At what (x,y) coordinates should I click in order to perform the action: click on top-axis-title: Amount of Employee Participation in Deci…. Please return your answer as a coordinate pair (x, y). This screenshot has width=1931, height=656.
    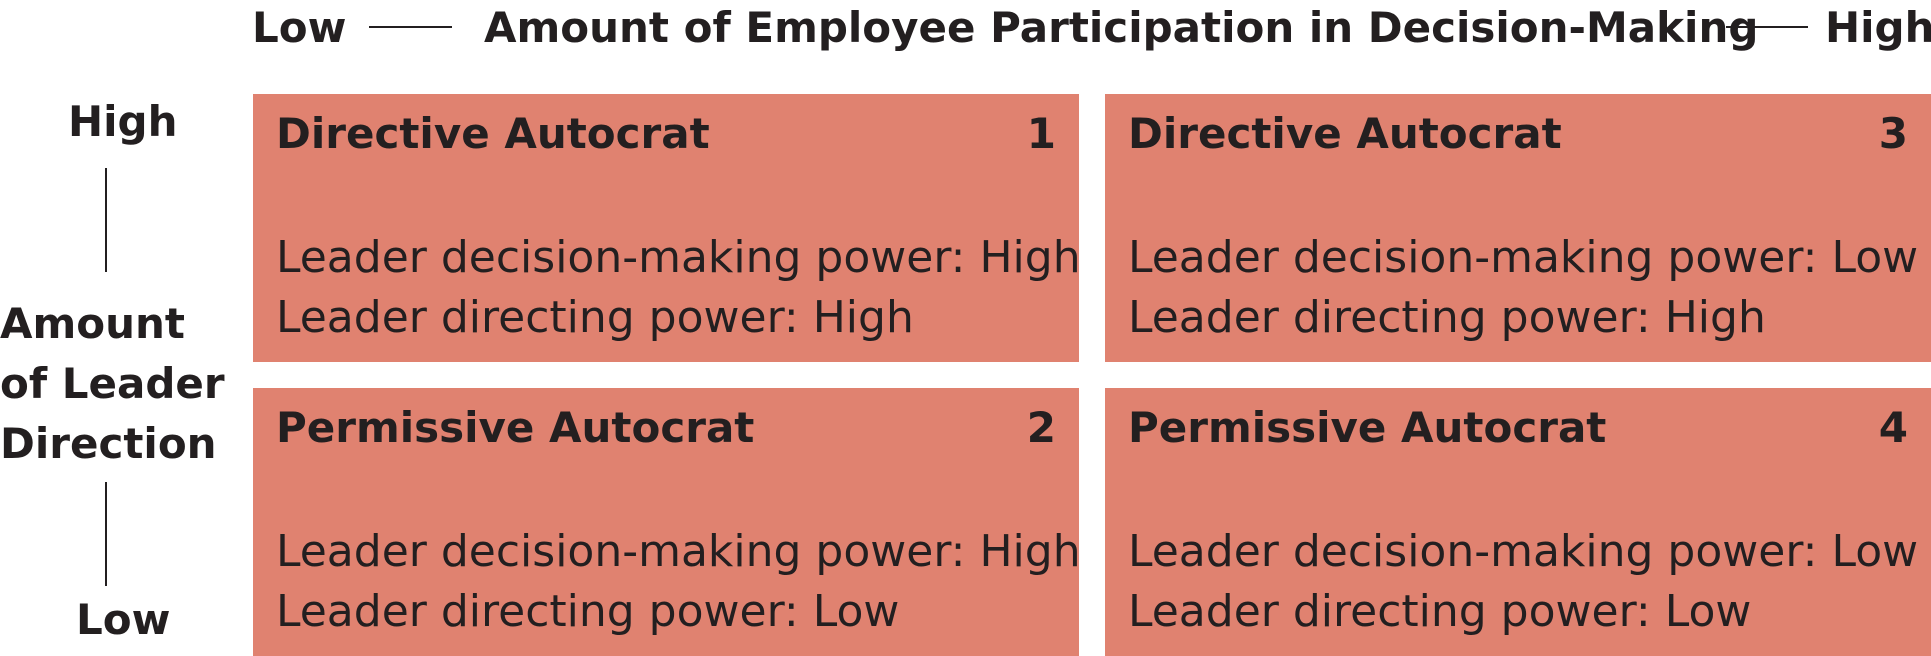
    Looking at the image, I should click on (1121, 27).